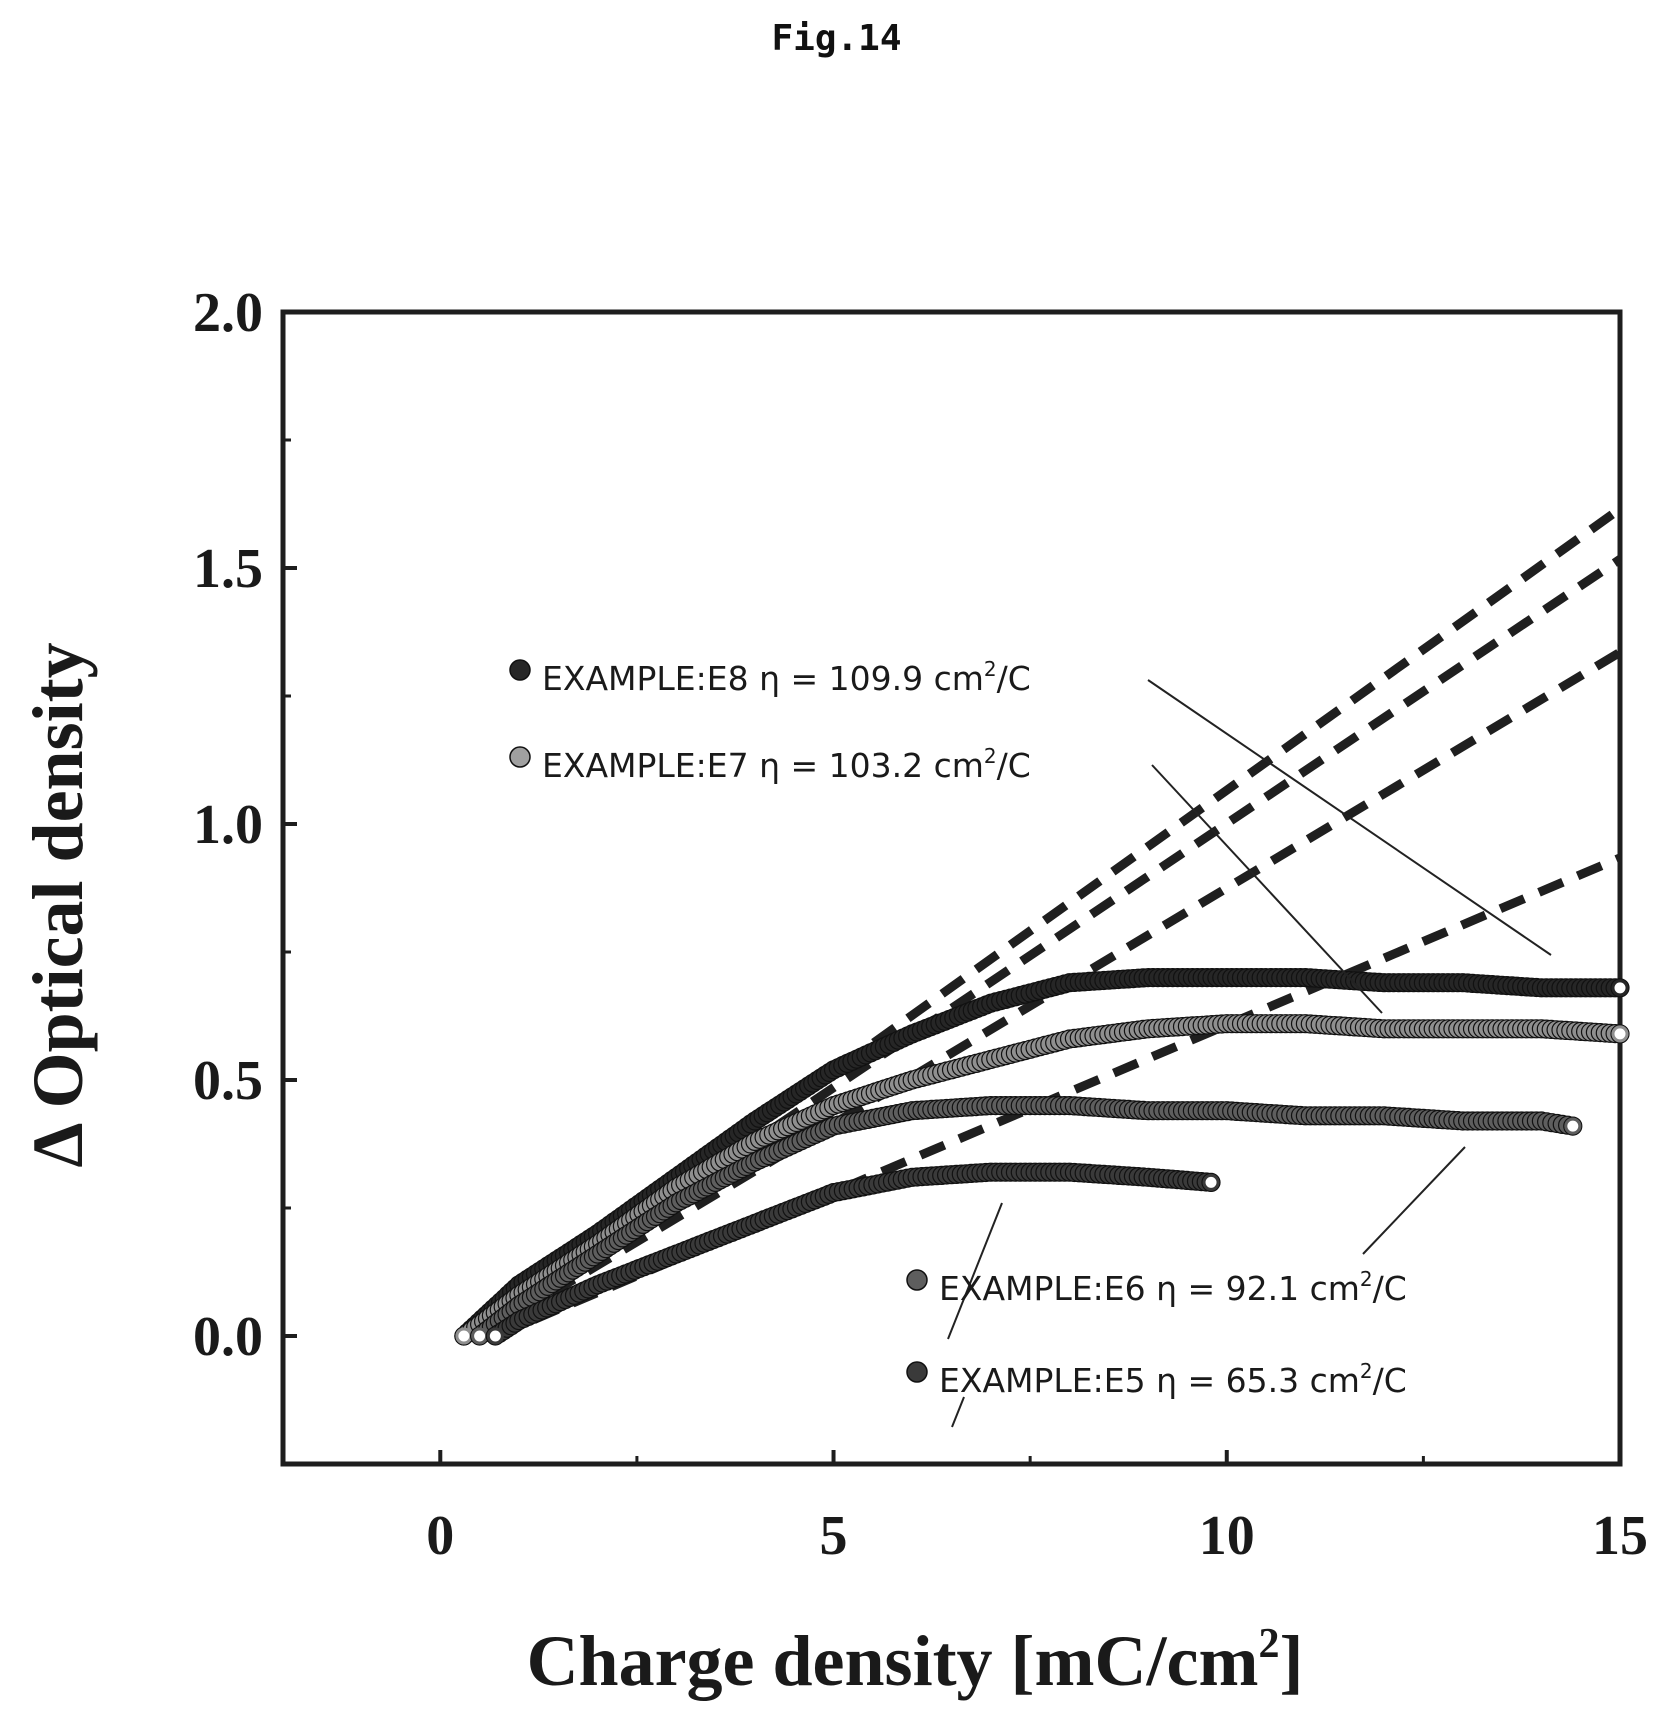 The width and height of the screenshot is (1673, 1714). I want to click on x-axis-label: Charge density [mC/cm2], so click(915, 1661).